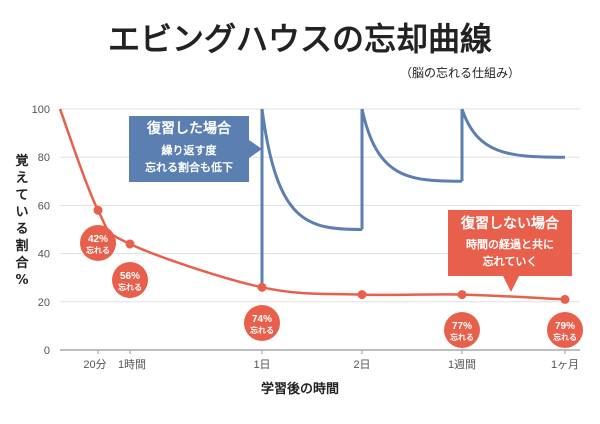 This screenshot has height=424, width=600. I want to click on y-tick-60: 60, so click(44, 206).